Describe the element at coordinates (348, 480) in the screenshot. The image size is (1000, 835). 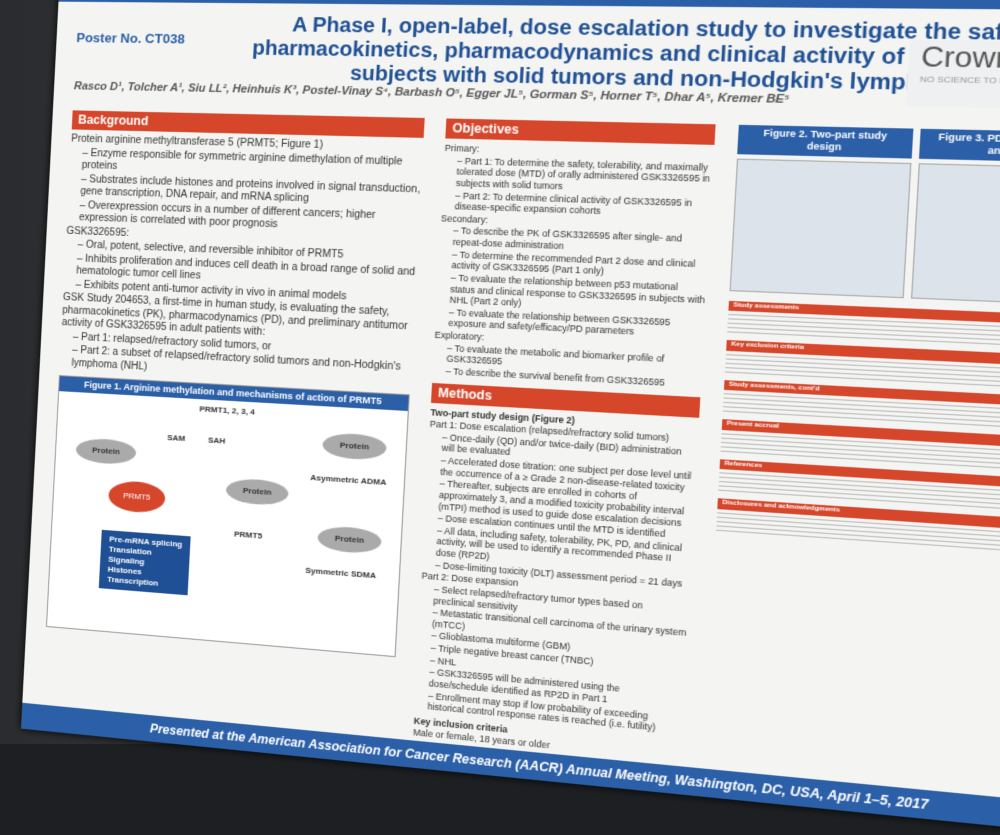
I see `figure-label: Asymmetric ADMA` at that location.